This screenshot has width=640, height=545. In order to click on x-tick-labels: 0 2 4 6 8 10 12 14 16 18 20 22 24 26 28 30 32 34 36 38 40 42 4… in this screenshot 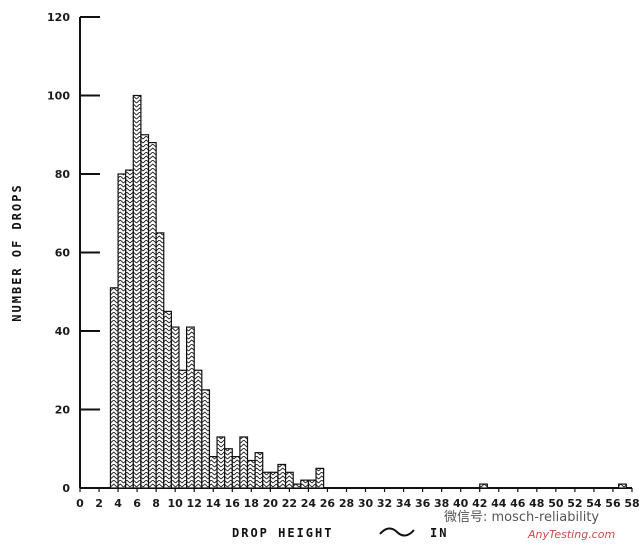, I will do `click(357, 503)`.